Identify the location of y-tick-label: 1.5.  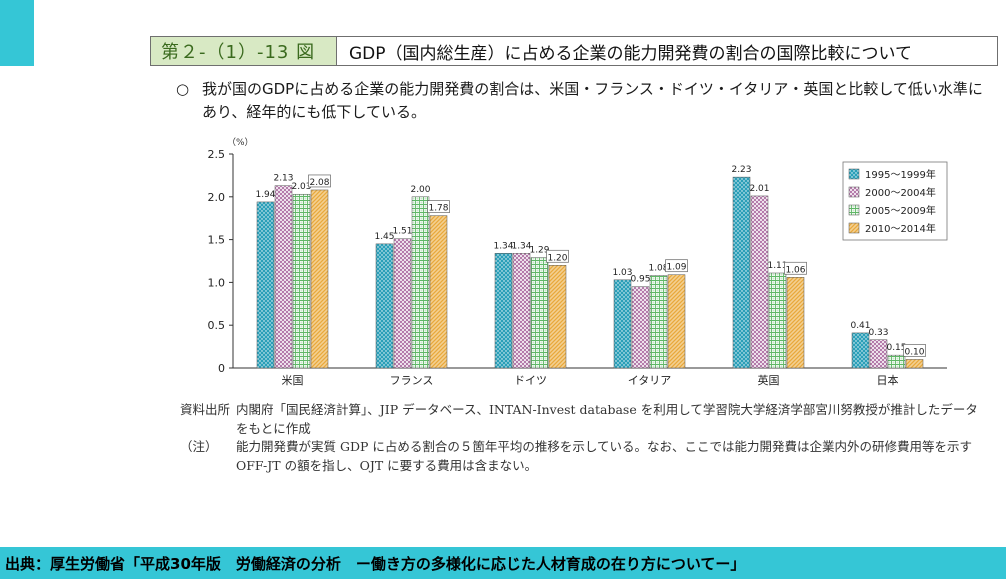
(217, 240).